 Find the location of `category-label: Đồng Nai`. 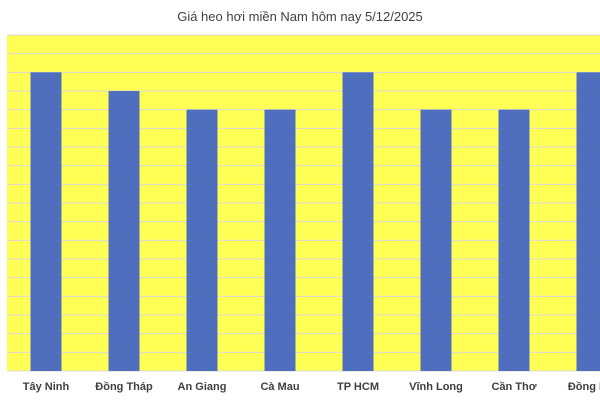

category-label: Đồng Nai is located at coordinates (584, 387).